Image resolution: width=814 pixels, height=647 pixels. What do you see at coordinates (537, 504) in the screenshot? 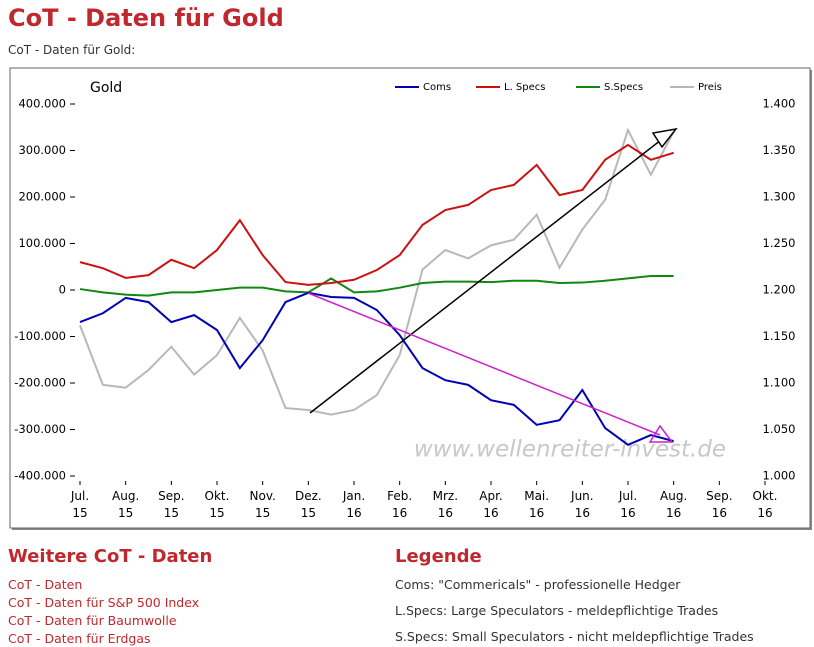
I see `x-tick-label: Mai. 16` at bounding box center [537, 504].